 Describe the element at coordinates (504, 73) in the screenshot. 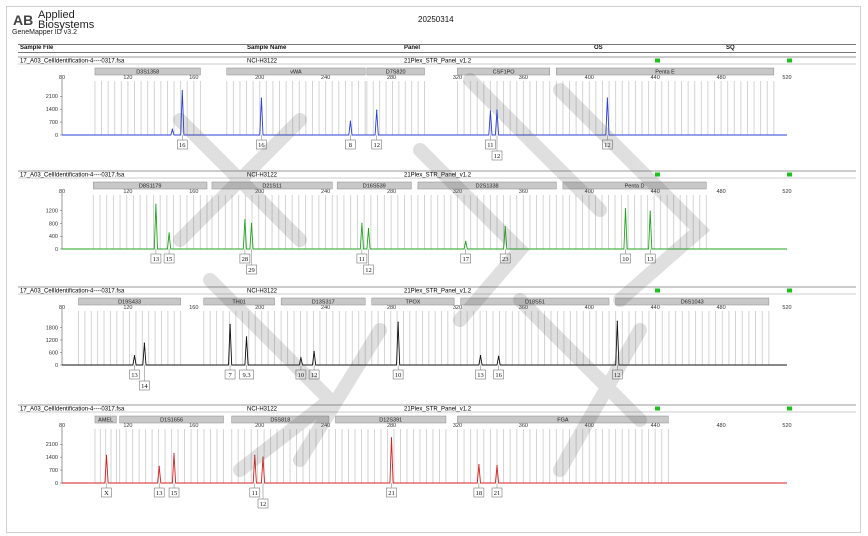

I see `locus-label: CSF1PO` at that location.